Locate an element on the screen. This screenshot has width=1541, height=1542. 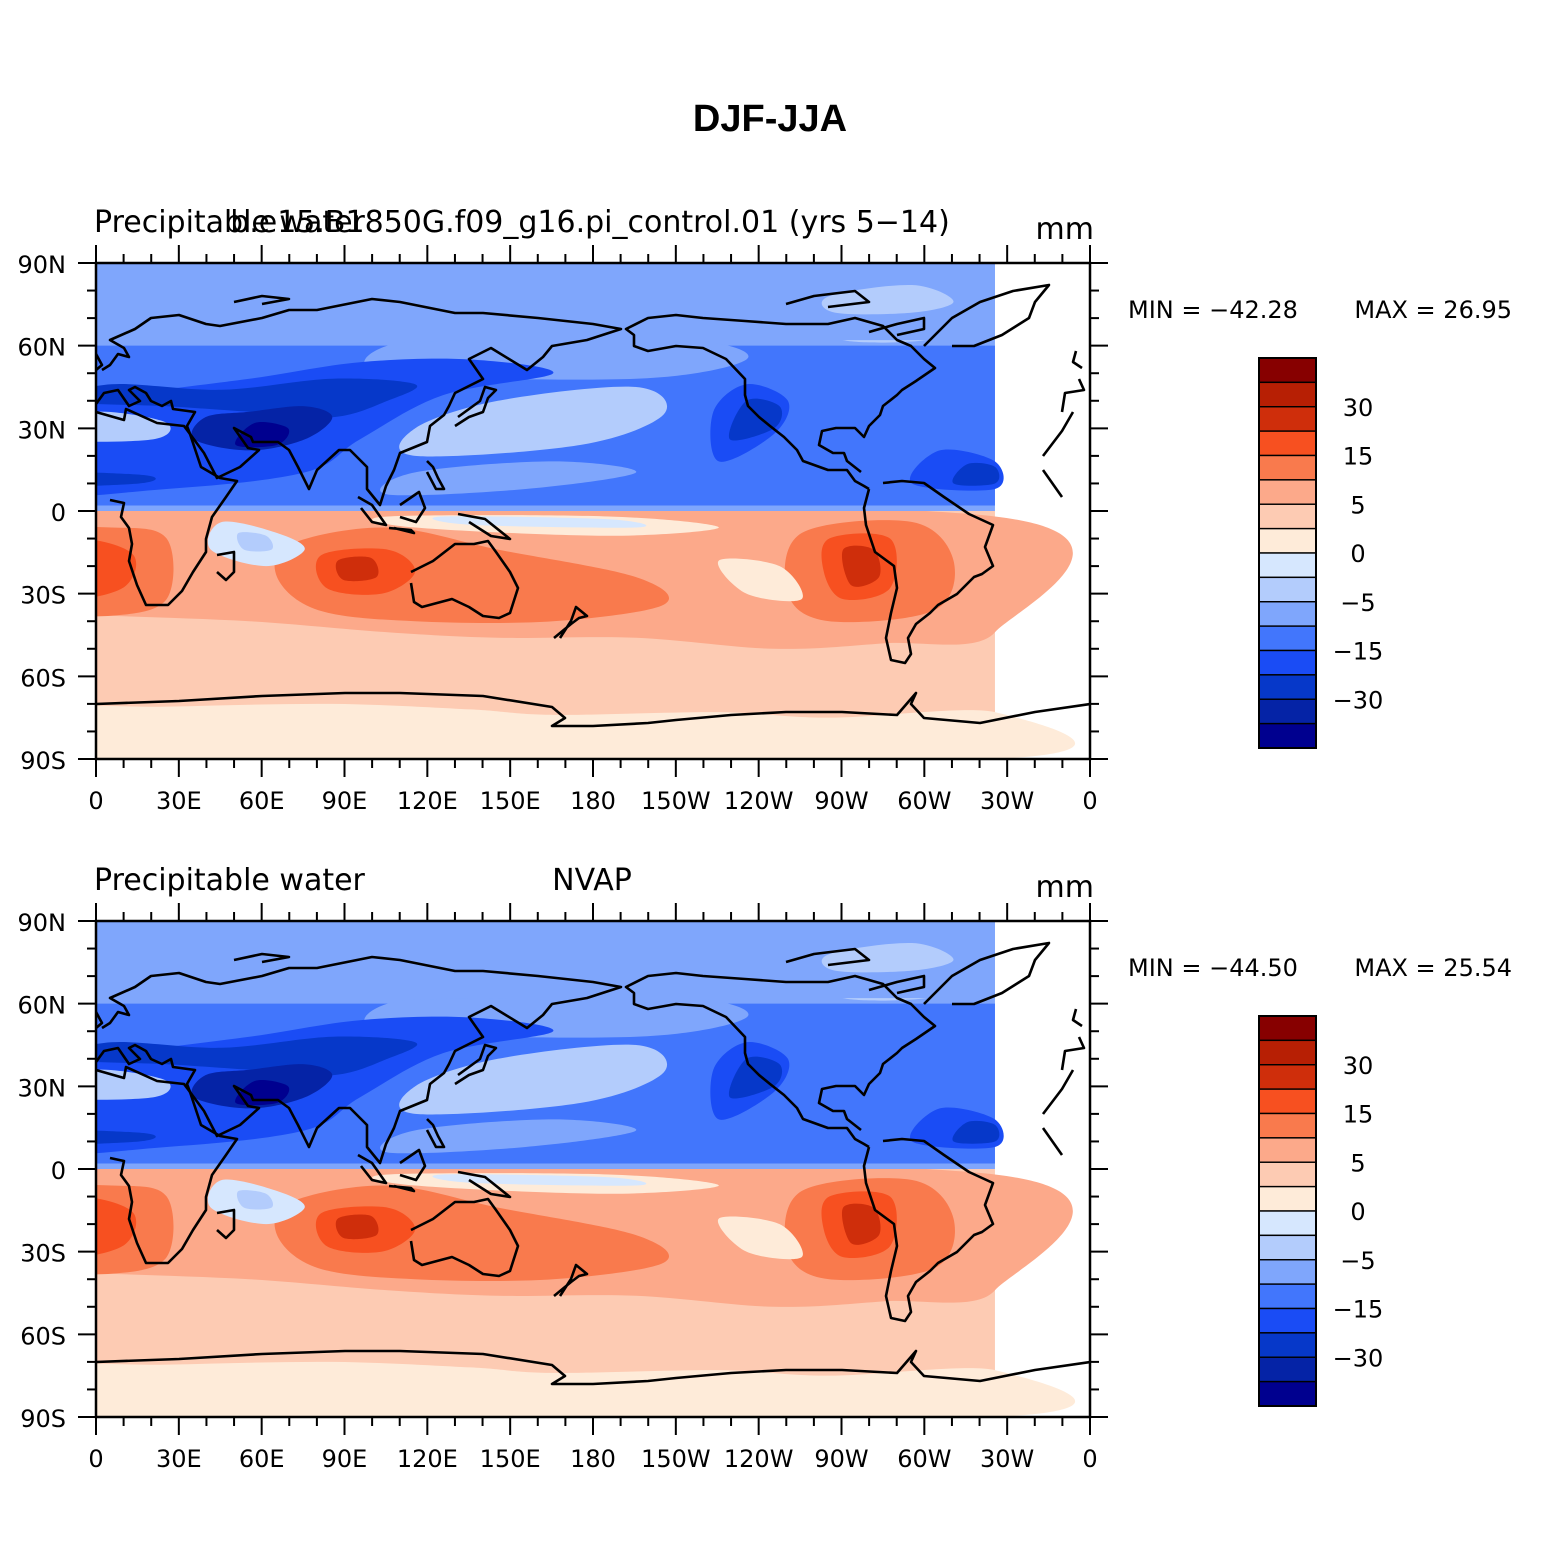
lat-label: 90S is located at coordinates (43, 761).